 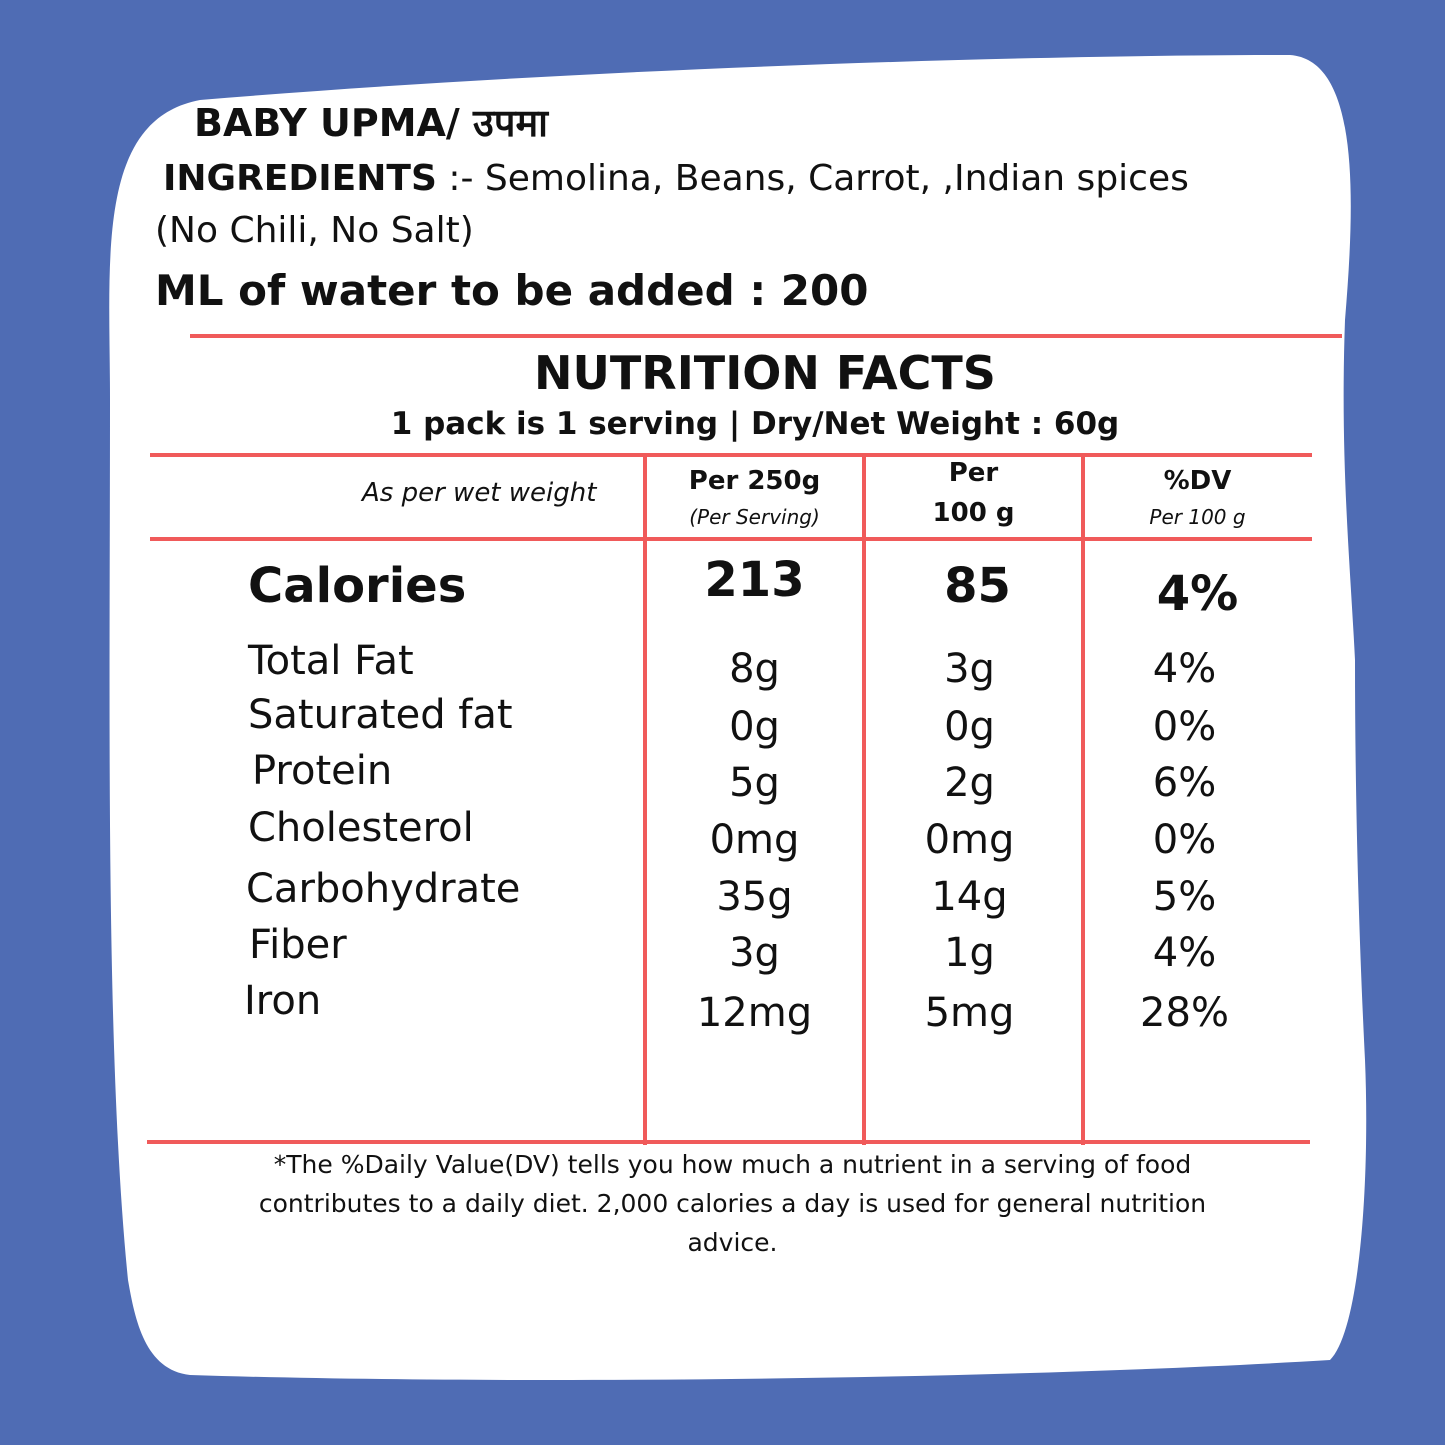 I want to click on rule-header-bottom, so click(x=731, y=539).